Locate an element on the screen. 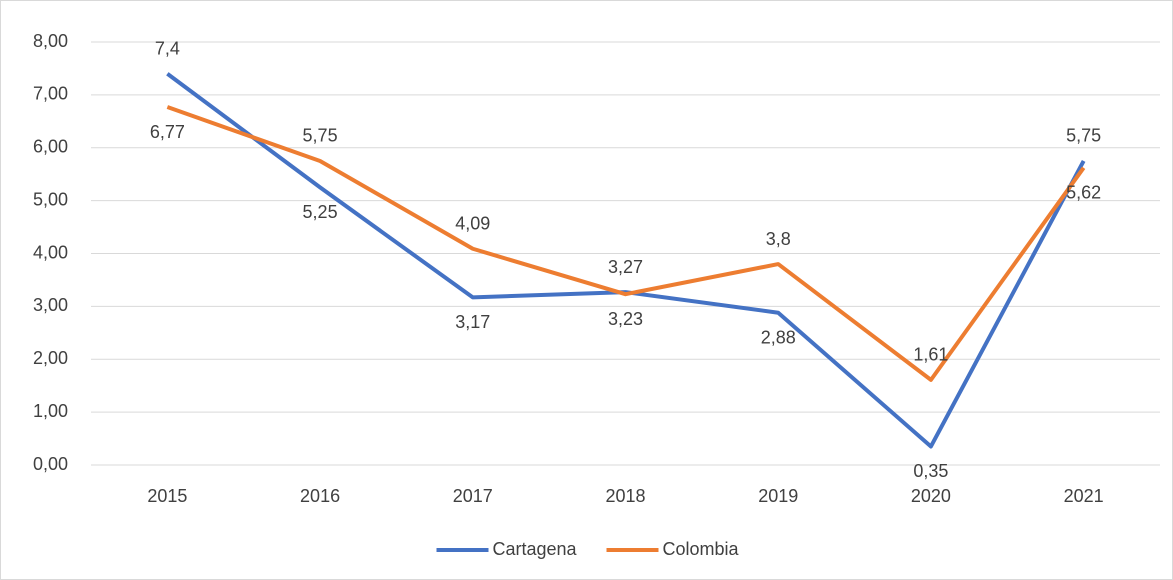 The height and width of the screenshot is (580, 1173). data-label: 6,77 is located at coordinates (167, 132).